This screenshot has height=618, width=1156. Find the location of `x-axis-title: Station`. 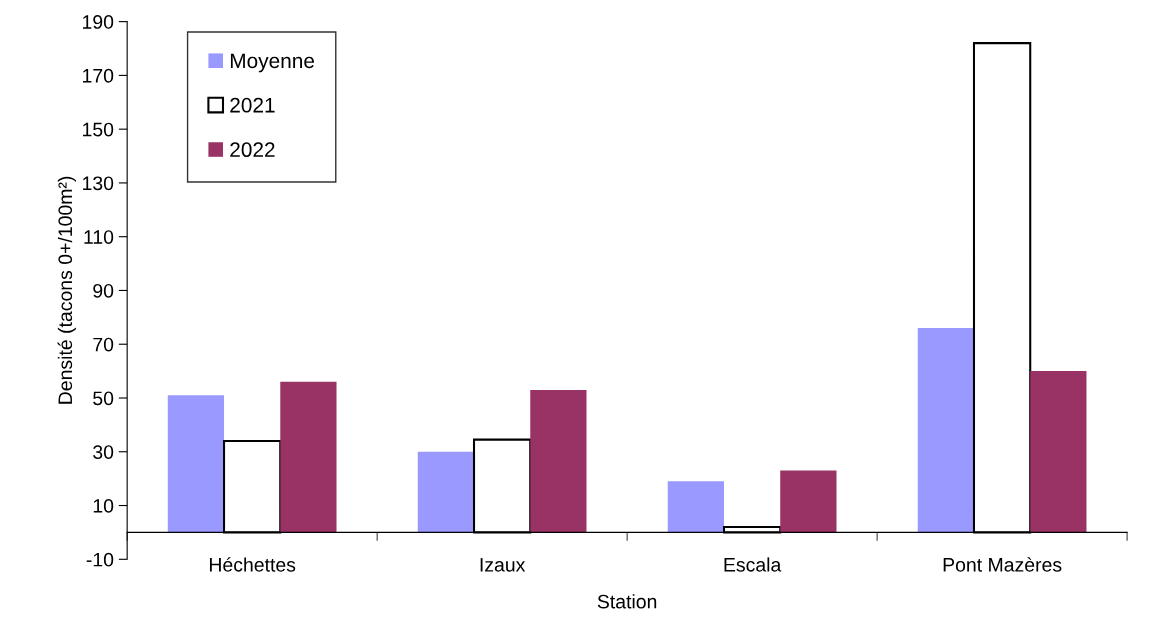

x-axis-title: Station is located at coordinates (627, 601).